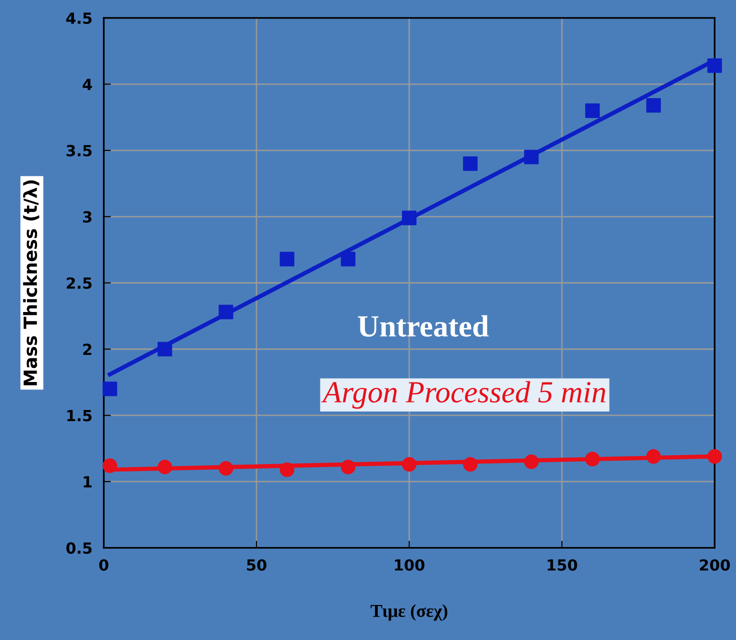 The height and width of the screenshot is (640, 736). What do you see at coordinates (87, 84) in the screenshot?
I see `y-tick-label: 4` at bounding box center [87, 84].